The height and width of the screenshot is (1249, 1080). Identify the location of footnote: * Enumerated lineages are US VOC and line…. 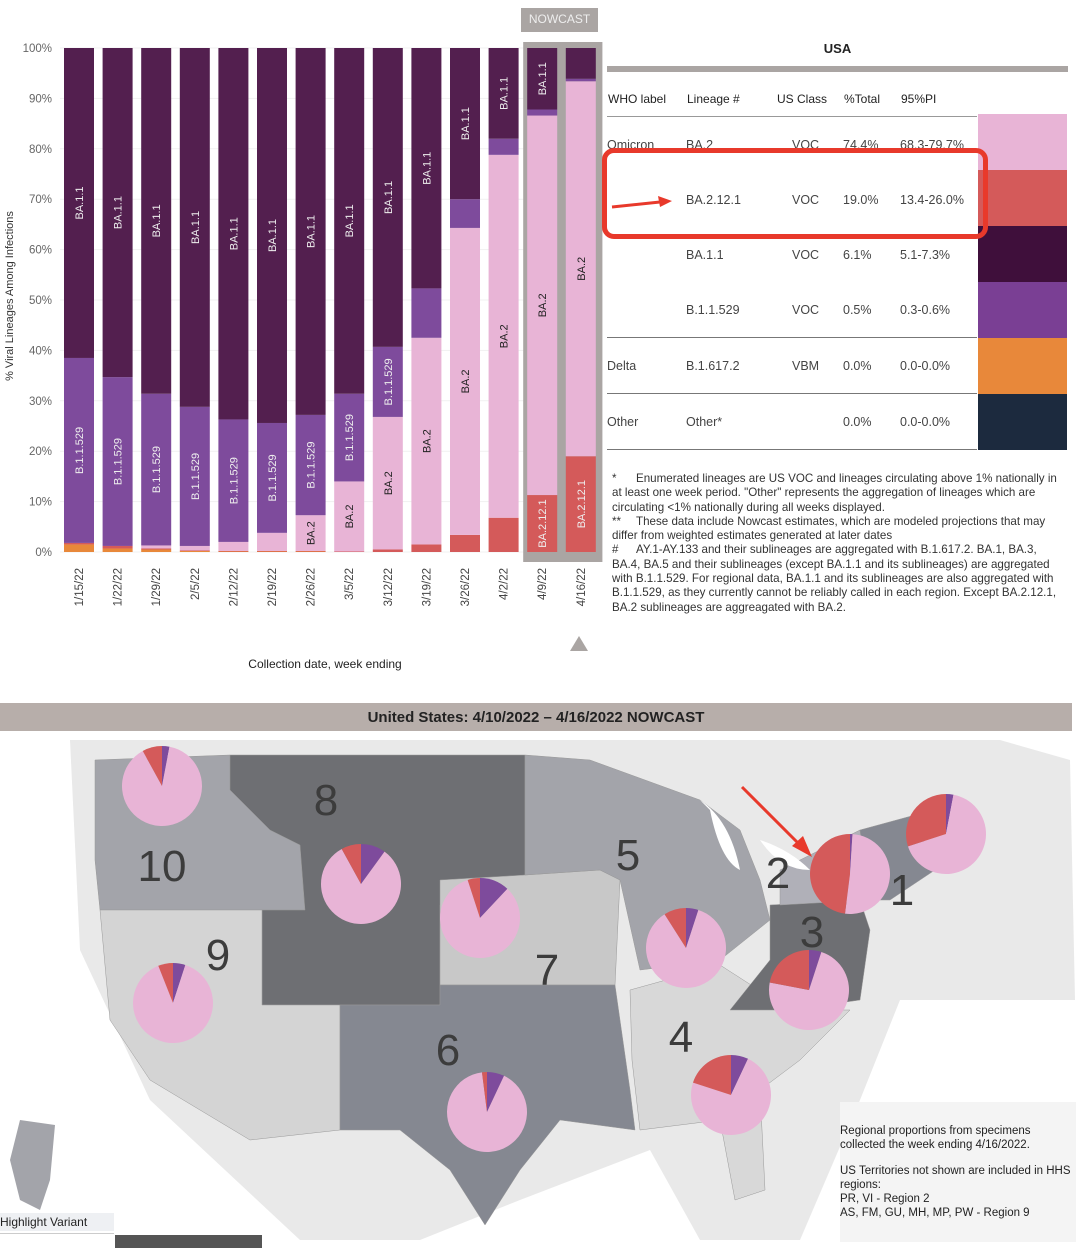
(839, 493).